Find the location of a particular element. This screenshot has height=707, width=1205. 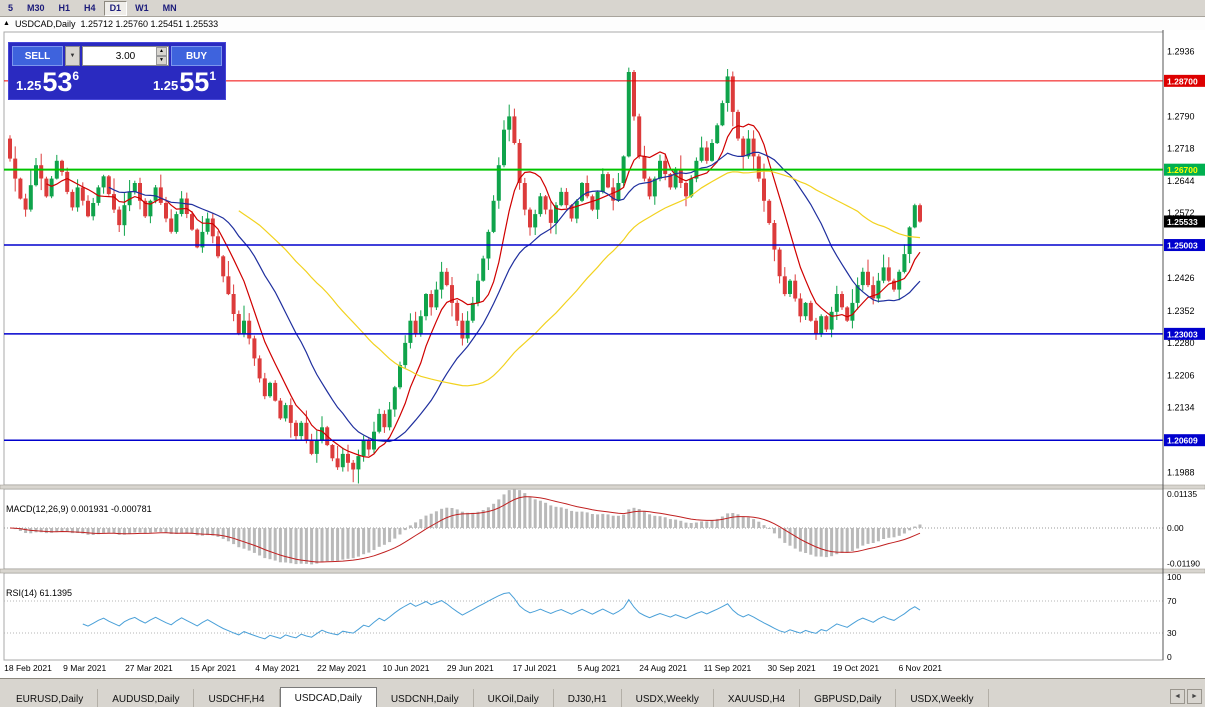

chevron-down-icon: ▼ is located at coordinates (72, 56).